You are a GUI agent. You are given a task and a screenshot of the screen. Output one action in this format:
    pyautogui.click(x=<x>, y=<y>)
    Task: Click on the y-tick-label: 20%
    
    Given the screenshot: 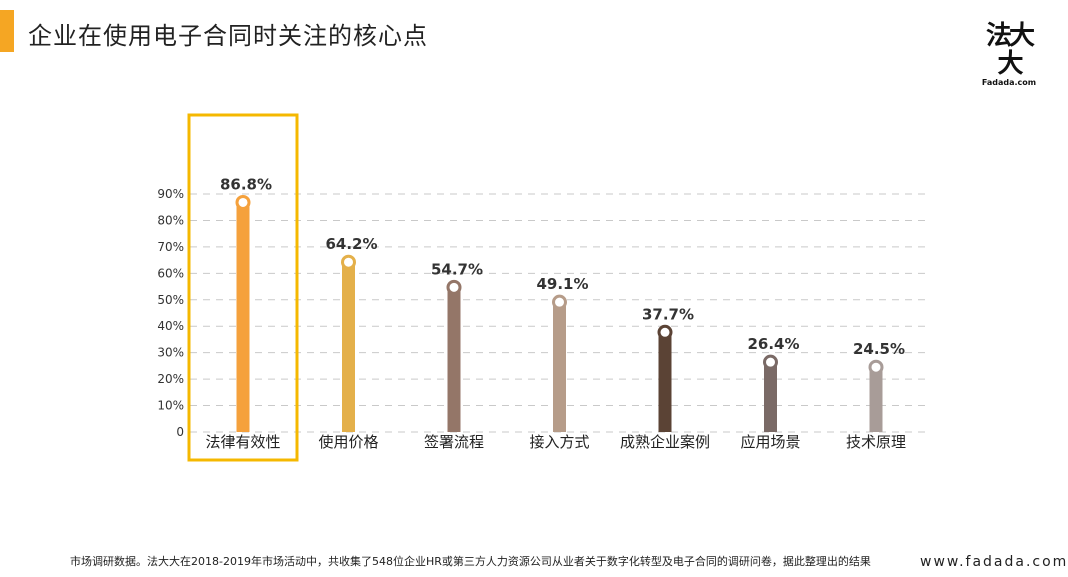 What is the action you would take?
    pyautogui.click(x=170, y=379)
    